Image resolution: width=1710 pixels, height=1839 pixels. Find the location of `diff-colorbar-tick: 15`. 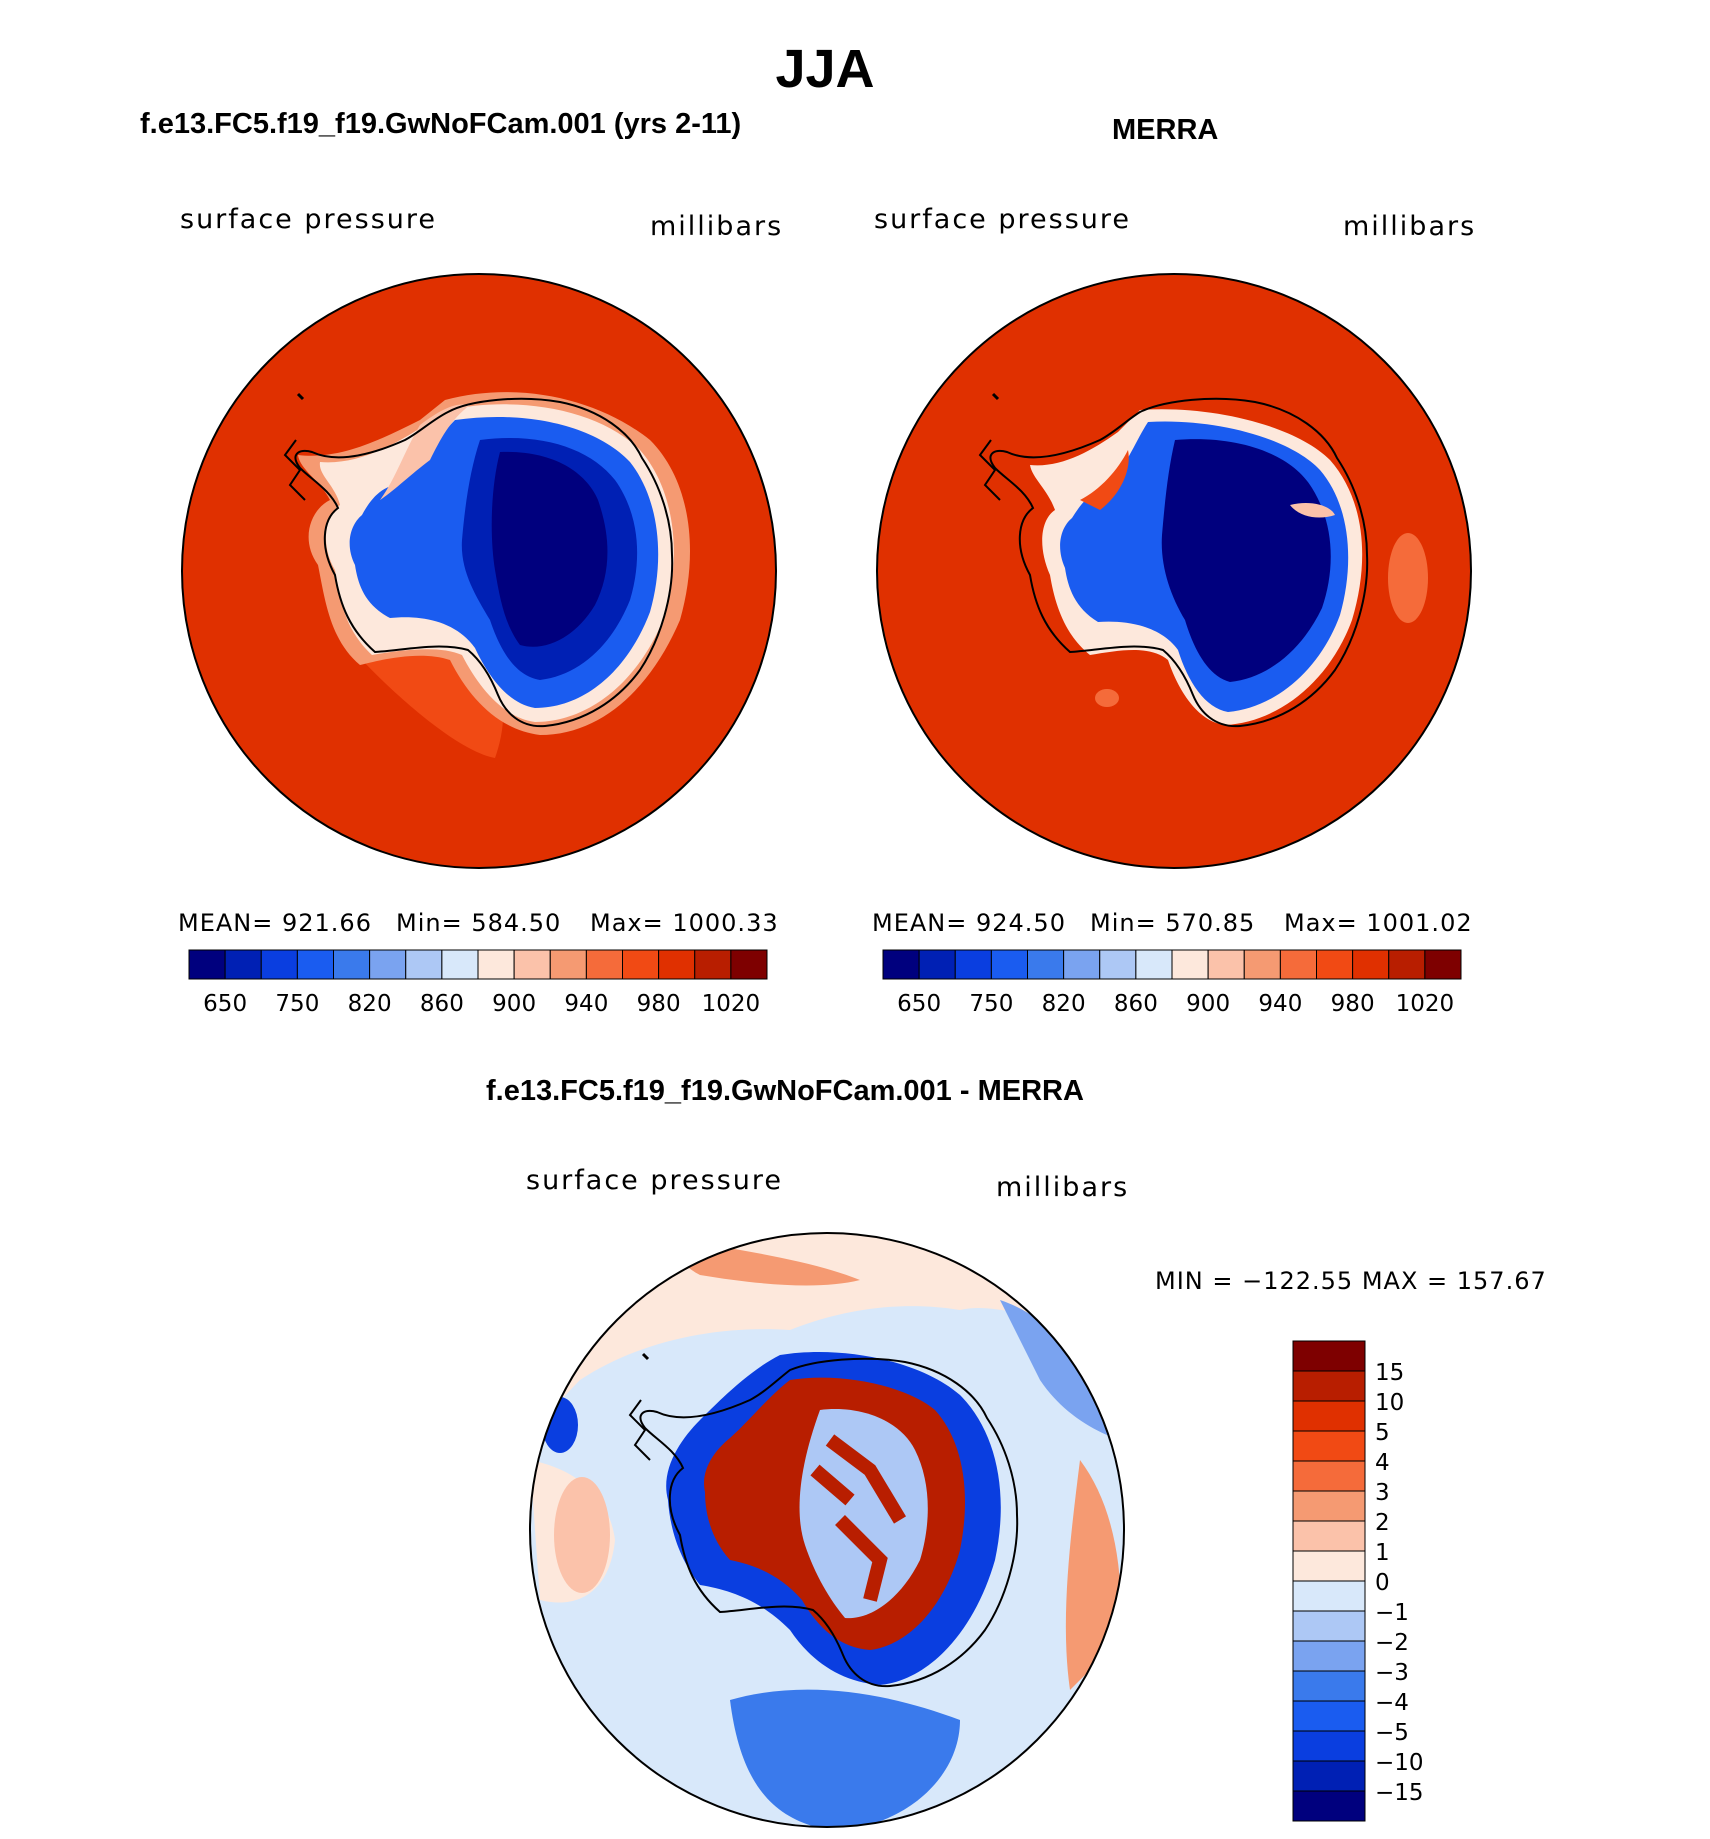

diff-colorbar-tick: 15 is located at coordinates (1389, 1373).